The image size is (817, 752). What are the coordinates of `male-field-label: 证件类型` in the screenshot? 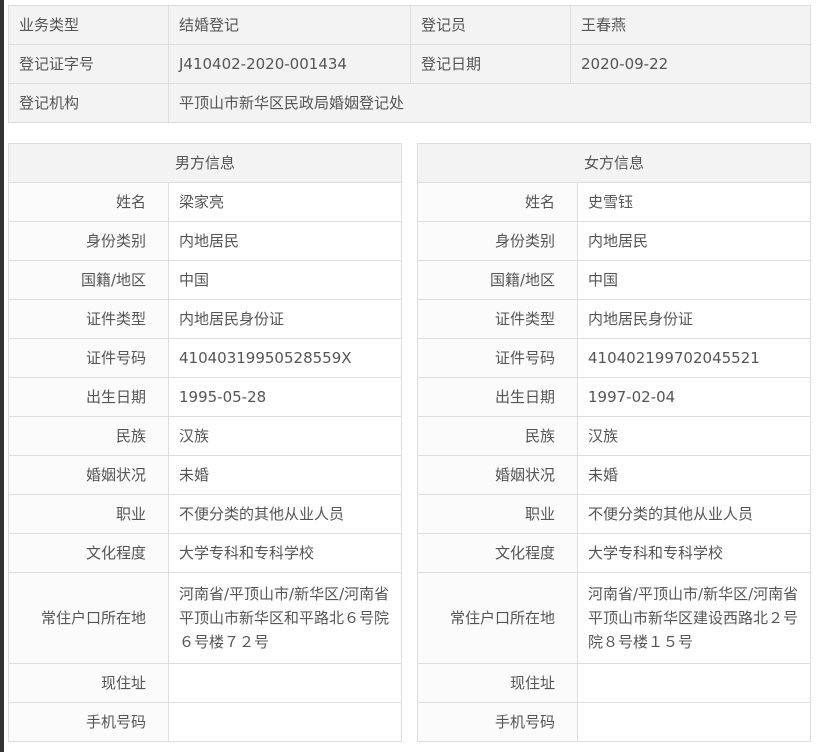 It's located at (88, 319).